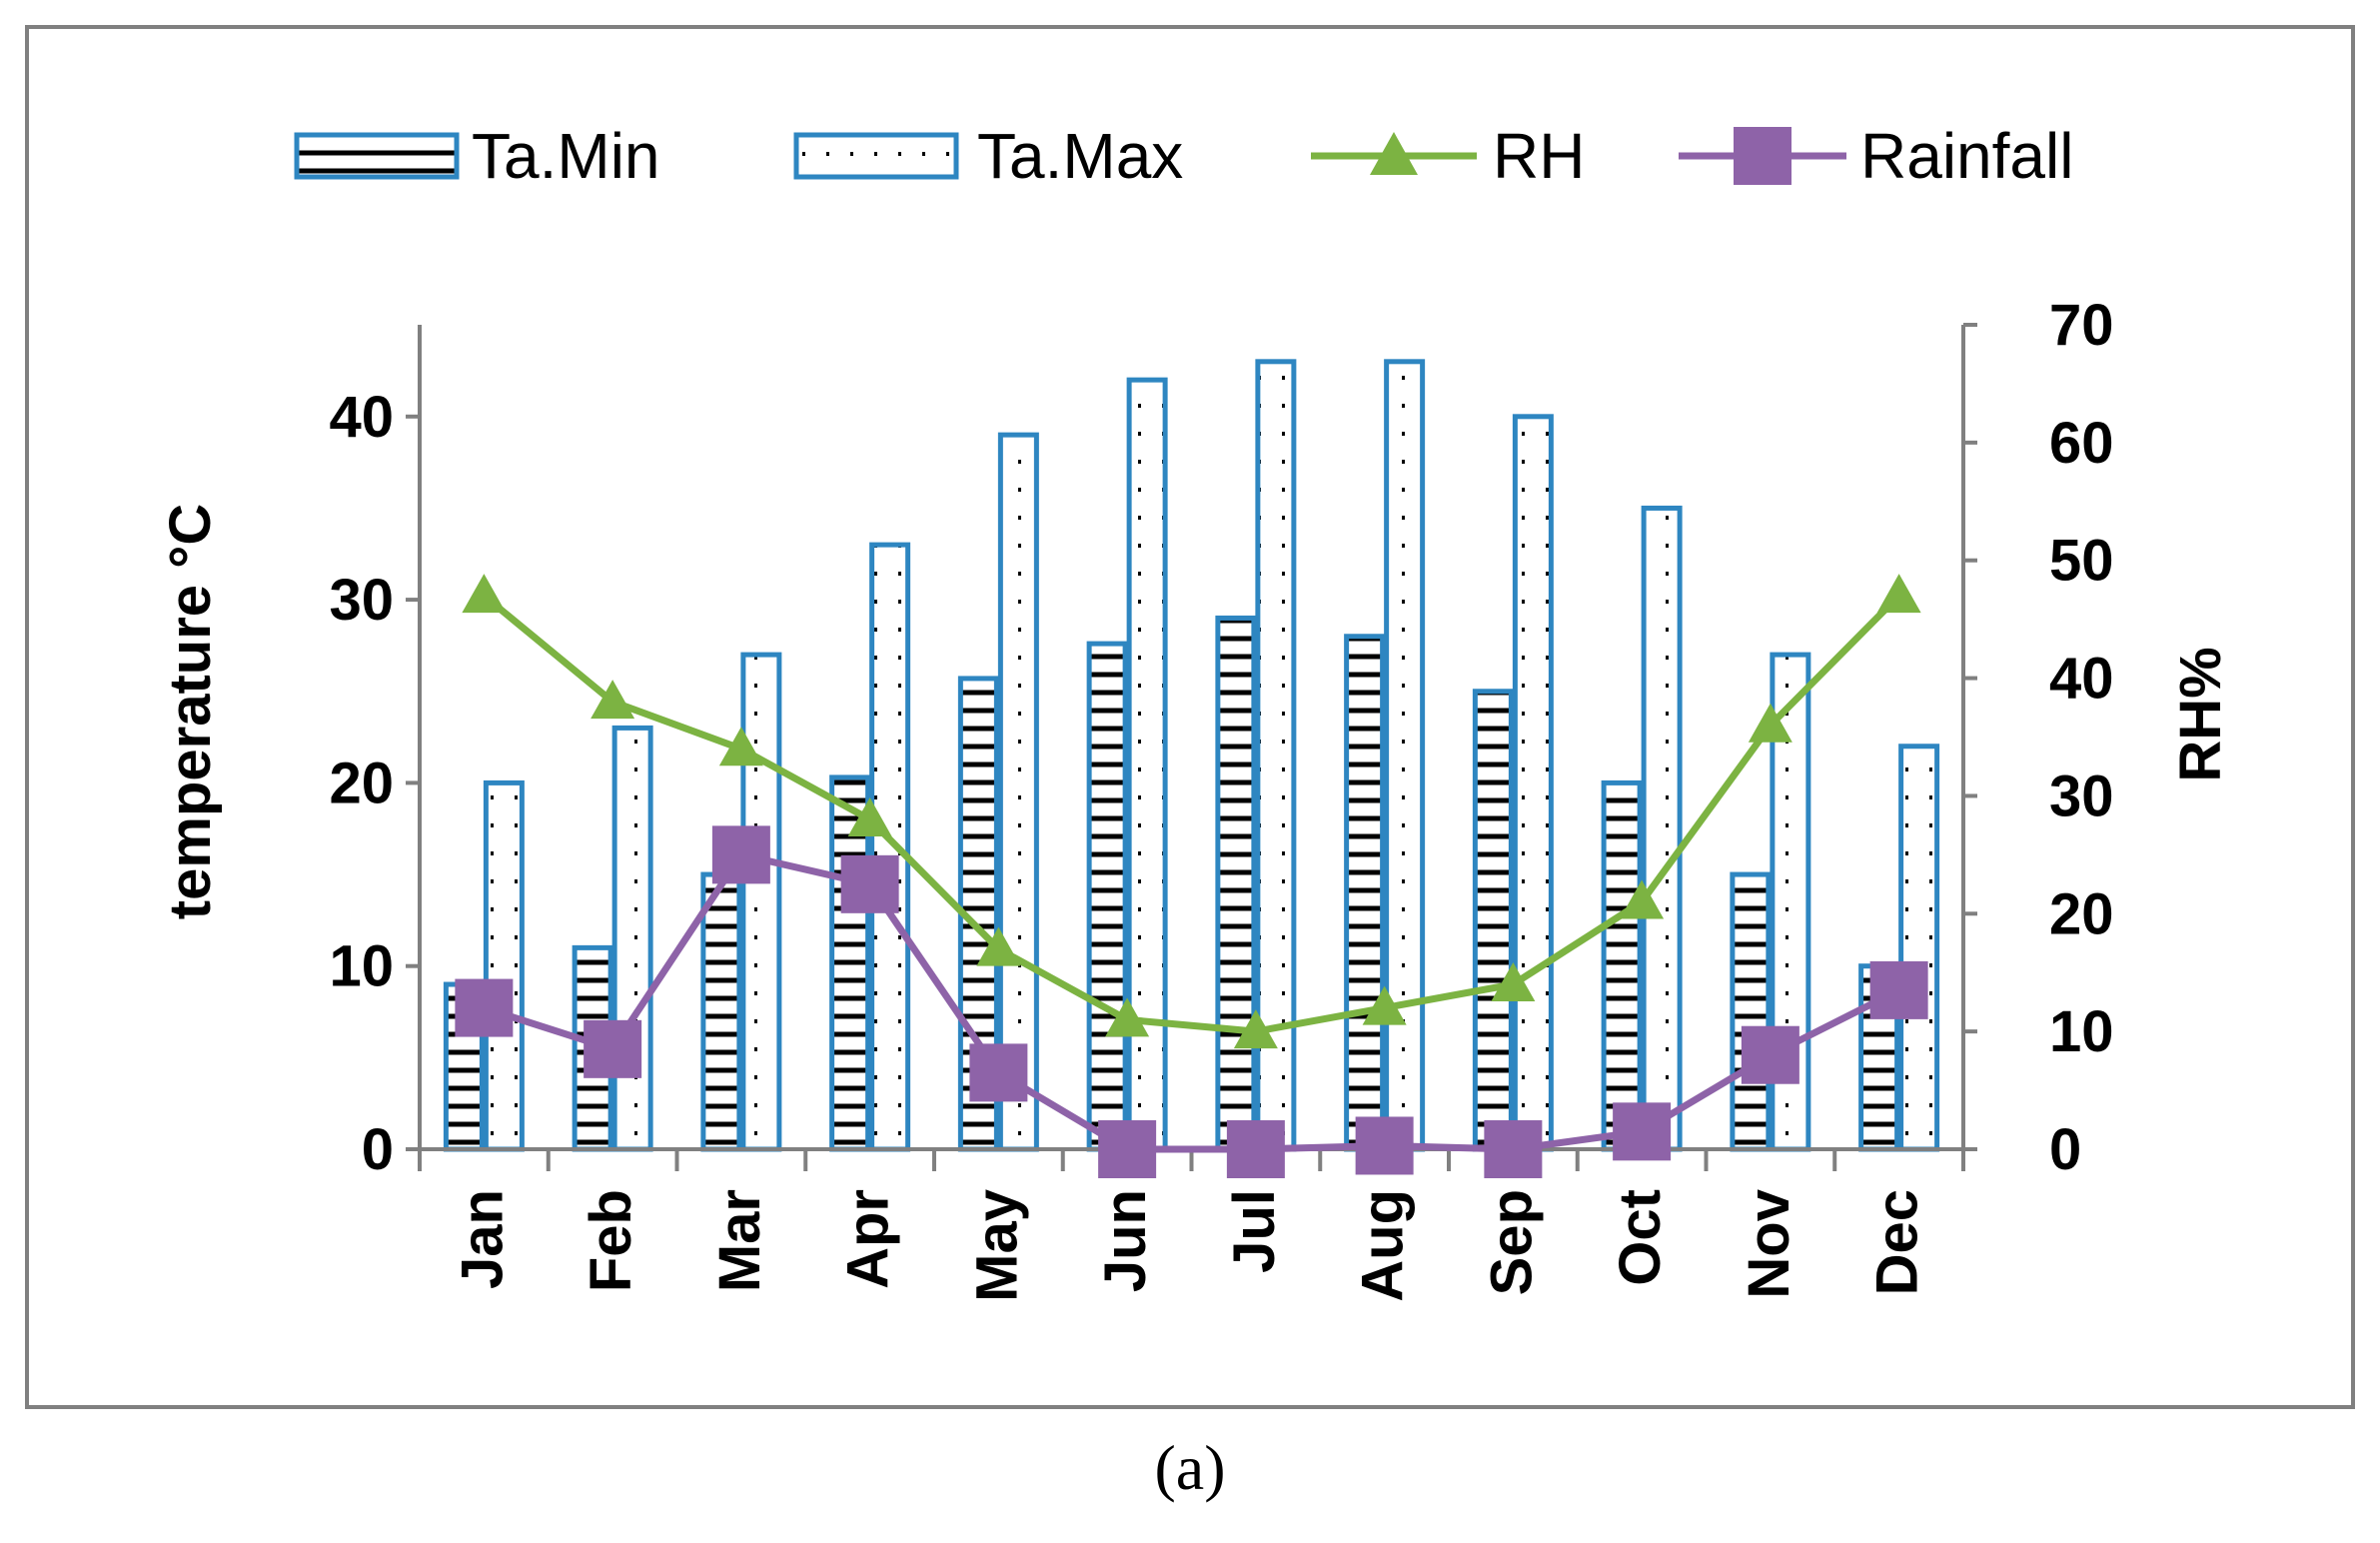  Describe the element at coordinates (1255, 1231) in the screenshot. I see `x-tick-label-jul: Jul` at that location.